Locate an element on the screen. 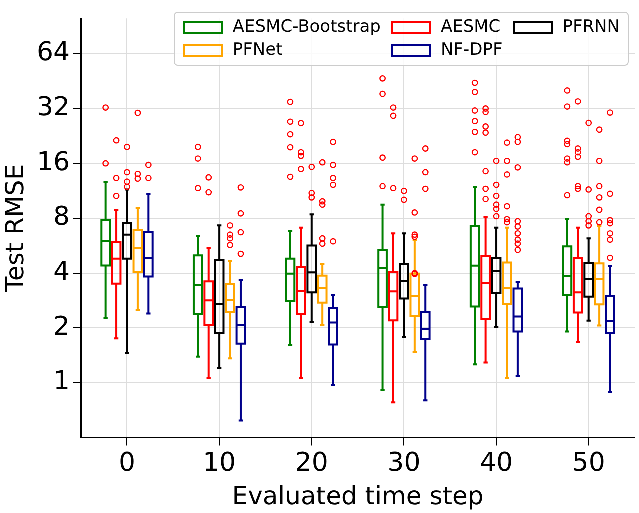 The height and width of the screenshot is (513, 639). legend-label: NF-DPF is located at coordinates (471, 50).